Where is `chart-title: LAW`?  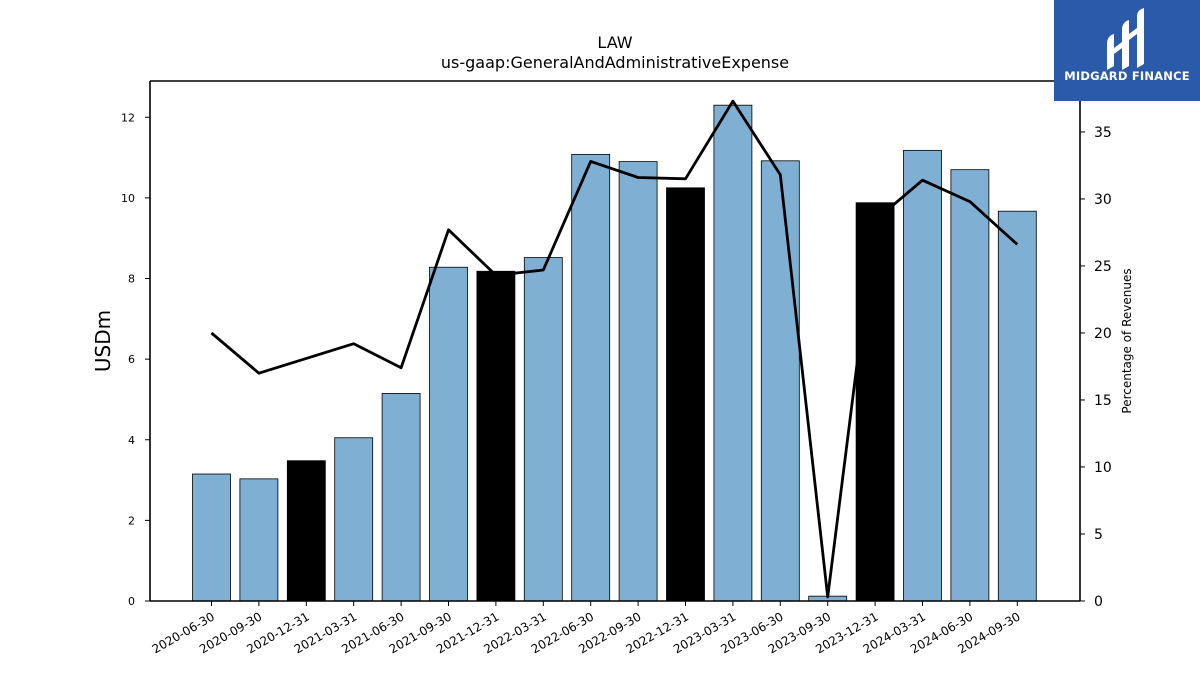
chart-title: LAW is located at coordinates (614, 42).